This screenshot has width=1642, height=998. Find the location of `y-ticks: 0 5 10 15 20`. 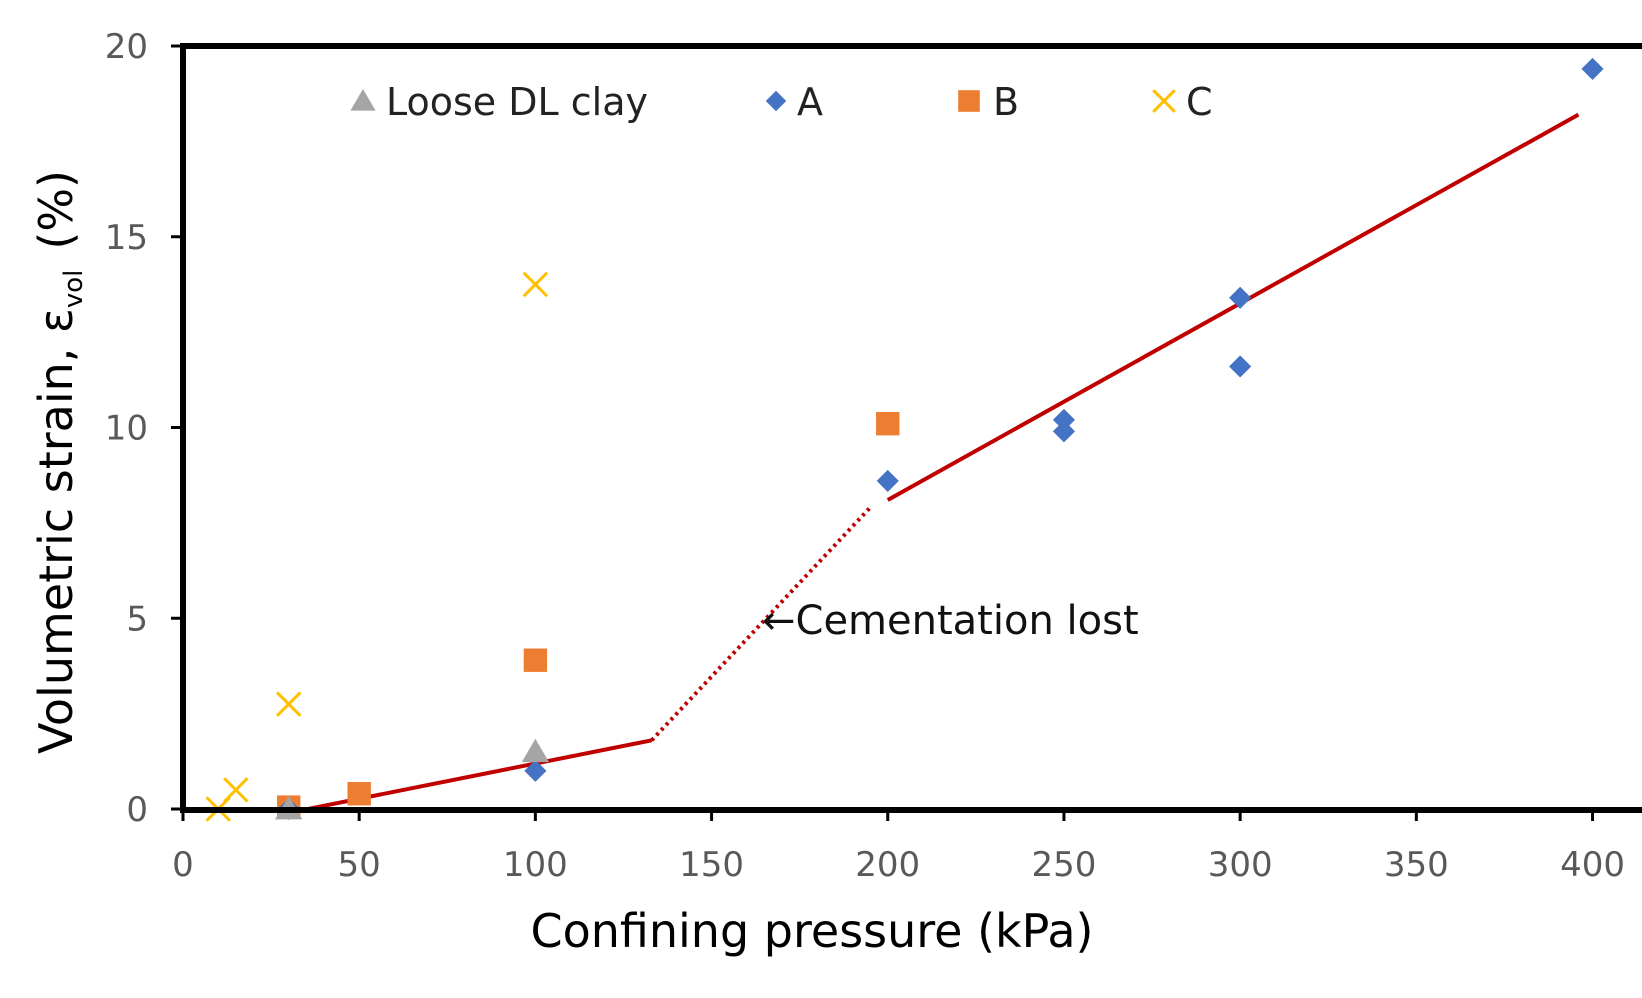

y-ticks: 0 5 10 15 20 is located at coordinates (144, 428).